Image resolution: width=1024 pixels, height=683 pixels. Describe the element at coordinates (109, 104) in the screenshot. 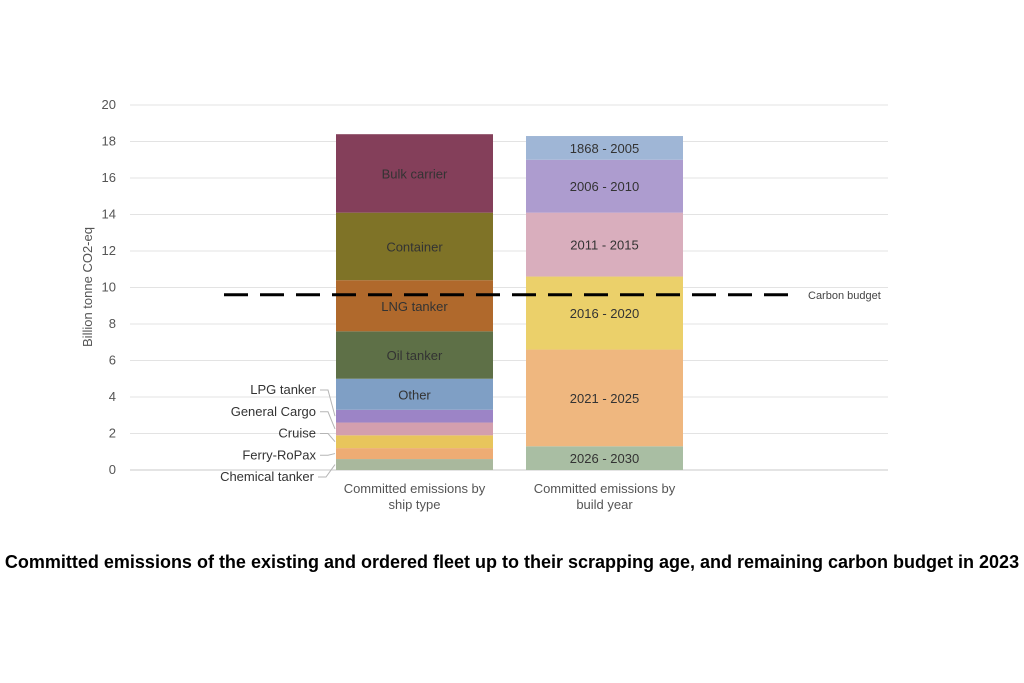

I see `y-tick-label: 20` at that location.